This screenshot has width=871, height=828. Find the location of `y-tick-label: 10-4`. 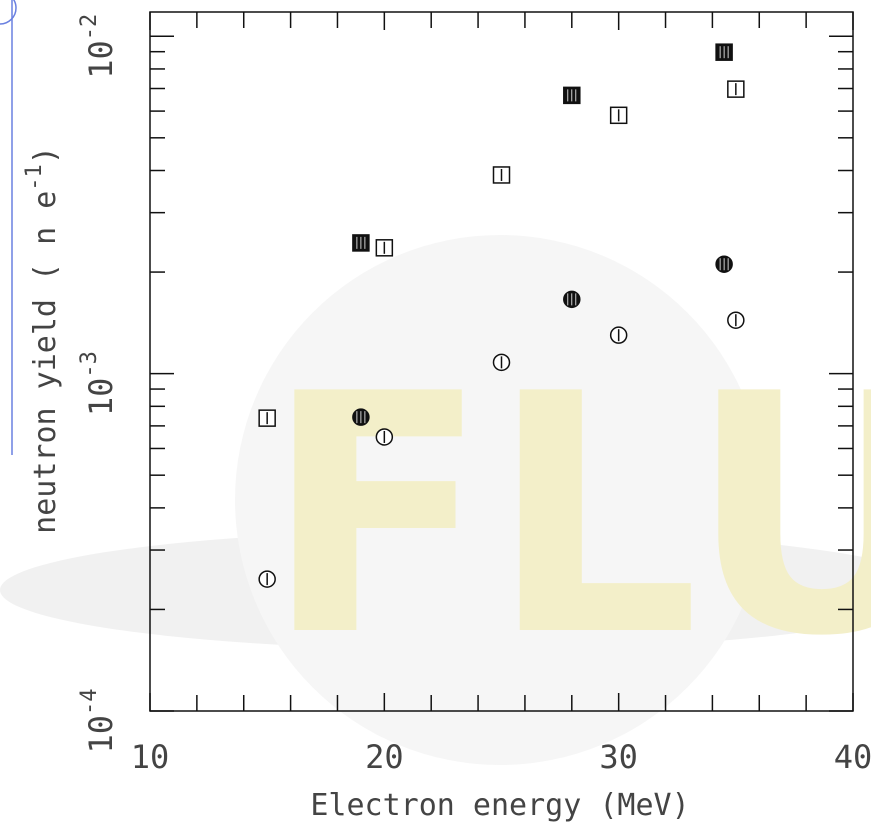

y-tick-label: 10-4 is located at coordinates (98, 720).